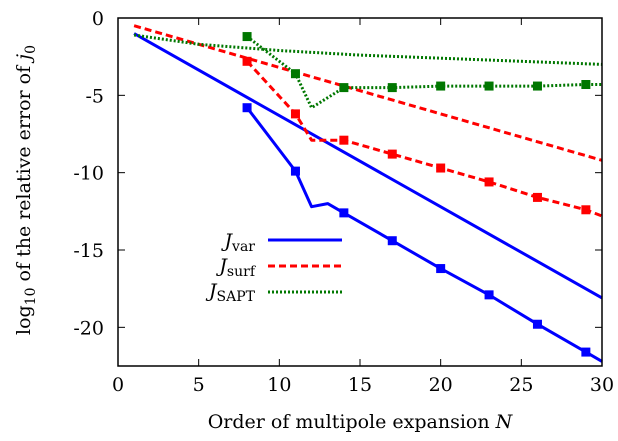 This screenshot has height=441, width=618. I want to click on y-tick-label-0: 0, so click(98, 19).